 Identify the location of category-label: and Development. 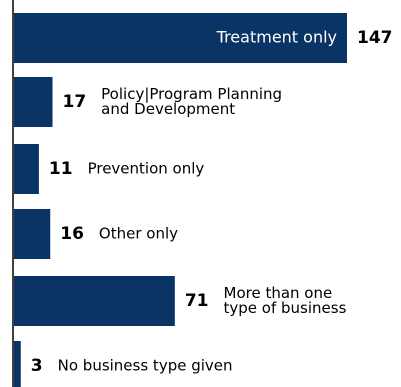
(168, 109).